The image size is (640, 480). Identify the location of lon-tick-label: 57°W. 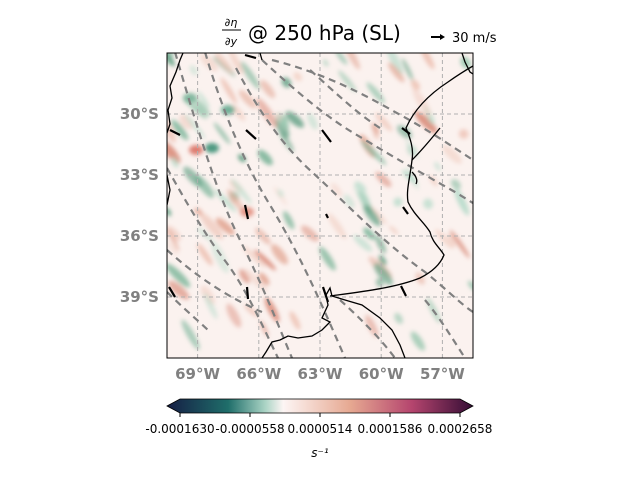
(442, 374).